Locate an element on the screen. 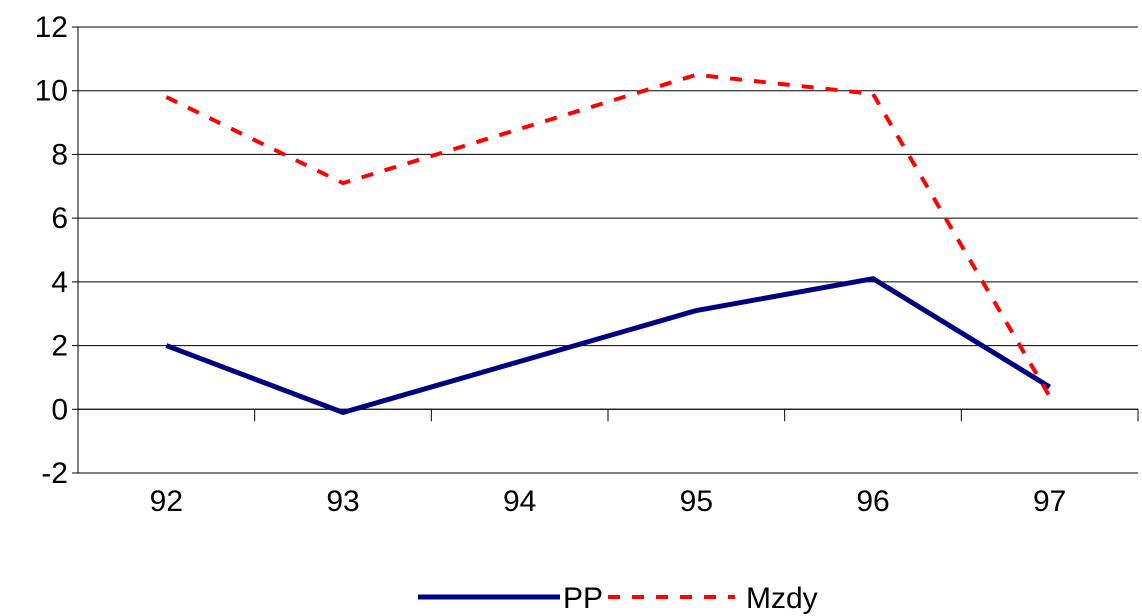 The width and height of the screenshot is (1142, 616). legend: PP Mzdy is located at coordinates (618, 598).